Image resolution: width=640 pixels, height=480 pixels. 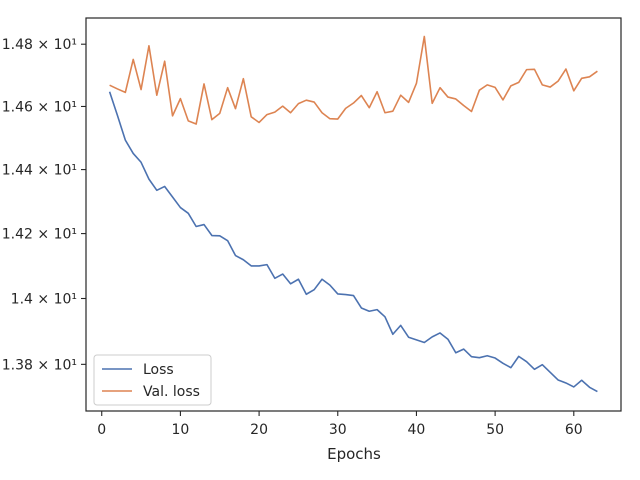 What do you see at coordinates (259, 430) in the screenshot?
I see `x-tick-label: 20` at bounding box center [259, 430].